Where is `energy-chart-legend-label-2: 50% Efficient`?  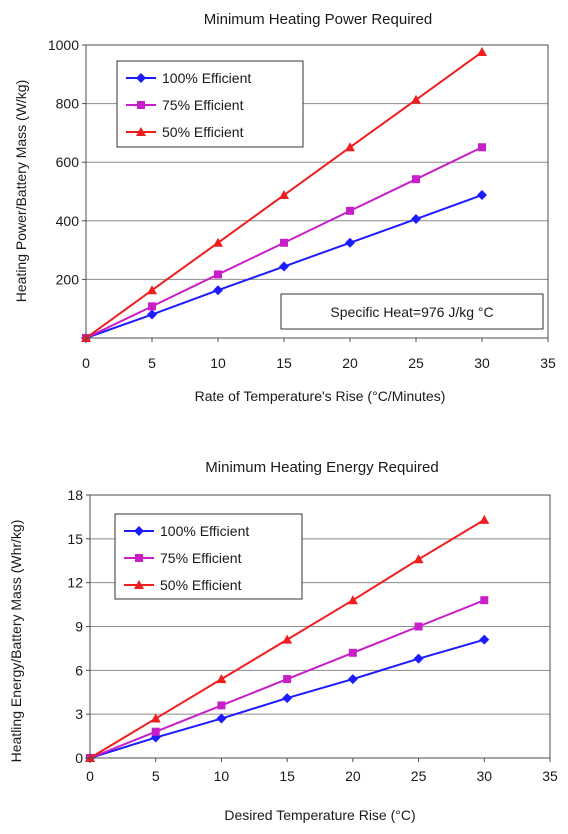 energy-chart-legend-label-2: 50% Efficient is located at coordinates (201, 585).